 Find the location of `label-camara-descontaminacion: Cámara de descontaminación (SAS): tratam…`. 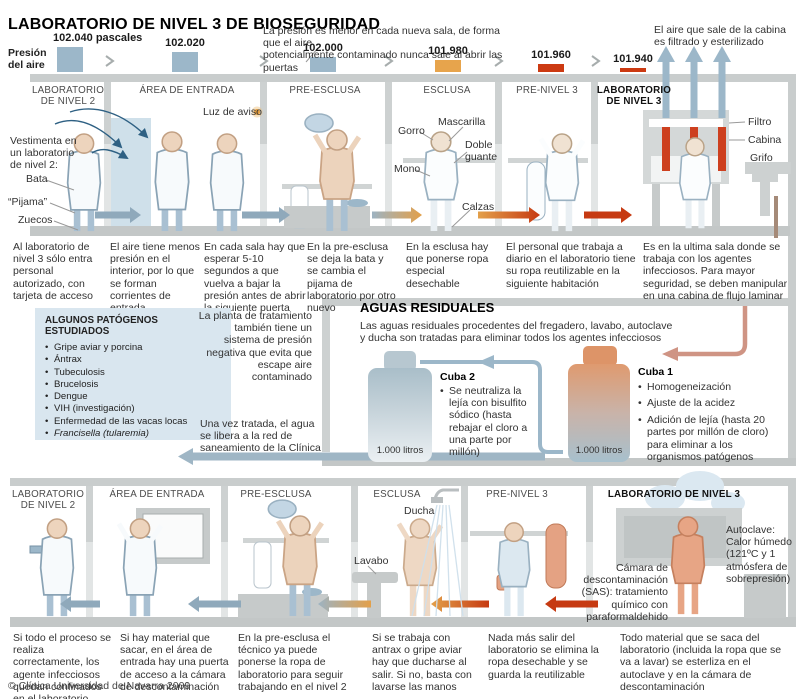

label-camara-descontaminacion: Cámara de descontaminación (SAS): tratam… is located at coordinates (624, 592).